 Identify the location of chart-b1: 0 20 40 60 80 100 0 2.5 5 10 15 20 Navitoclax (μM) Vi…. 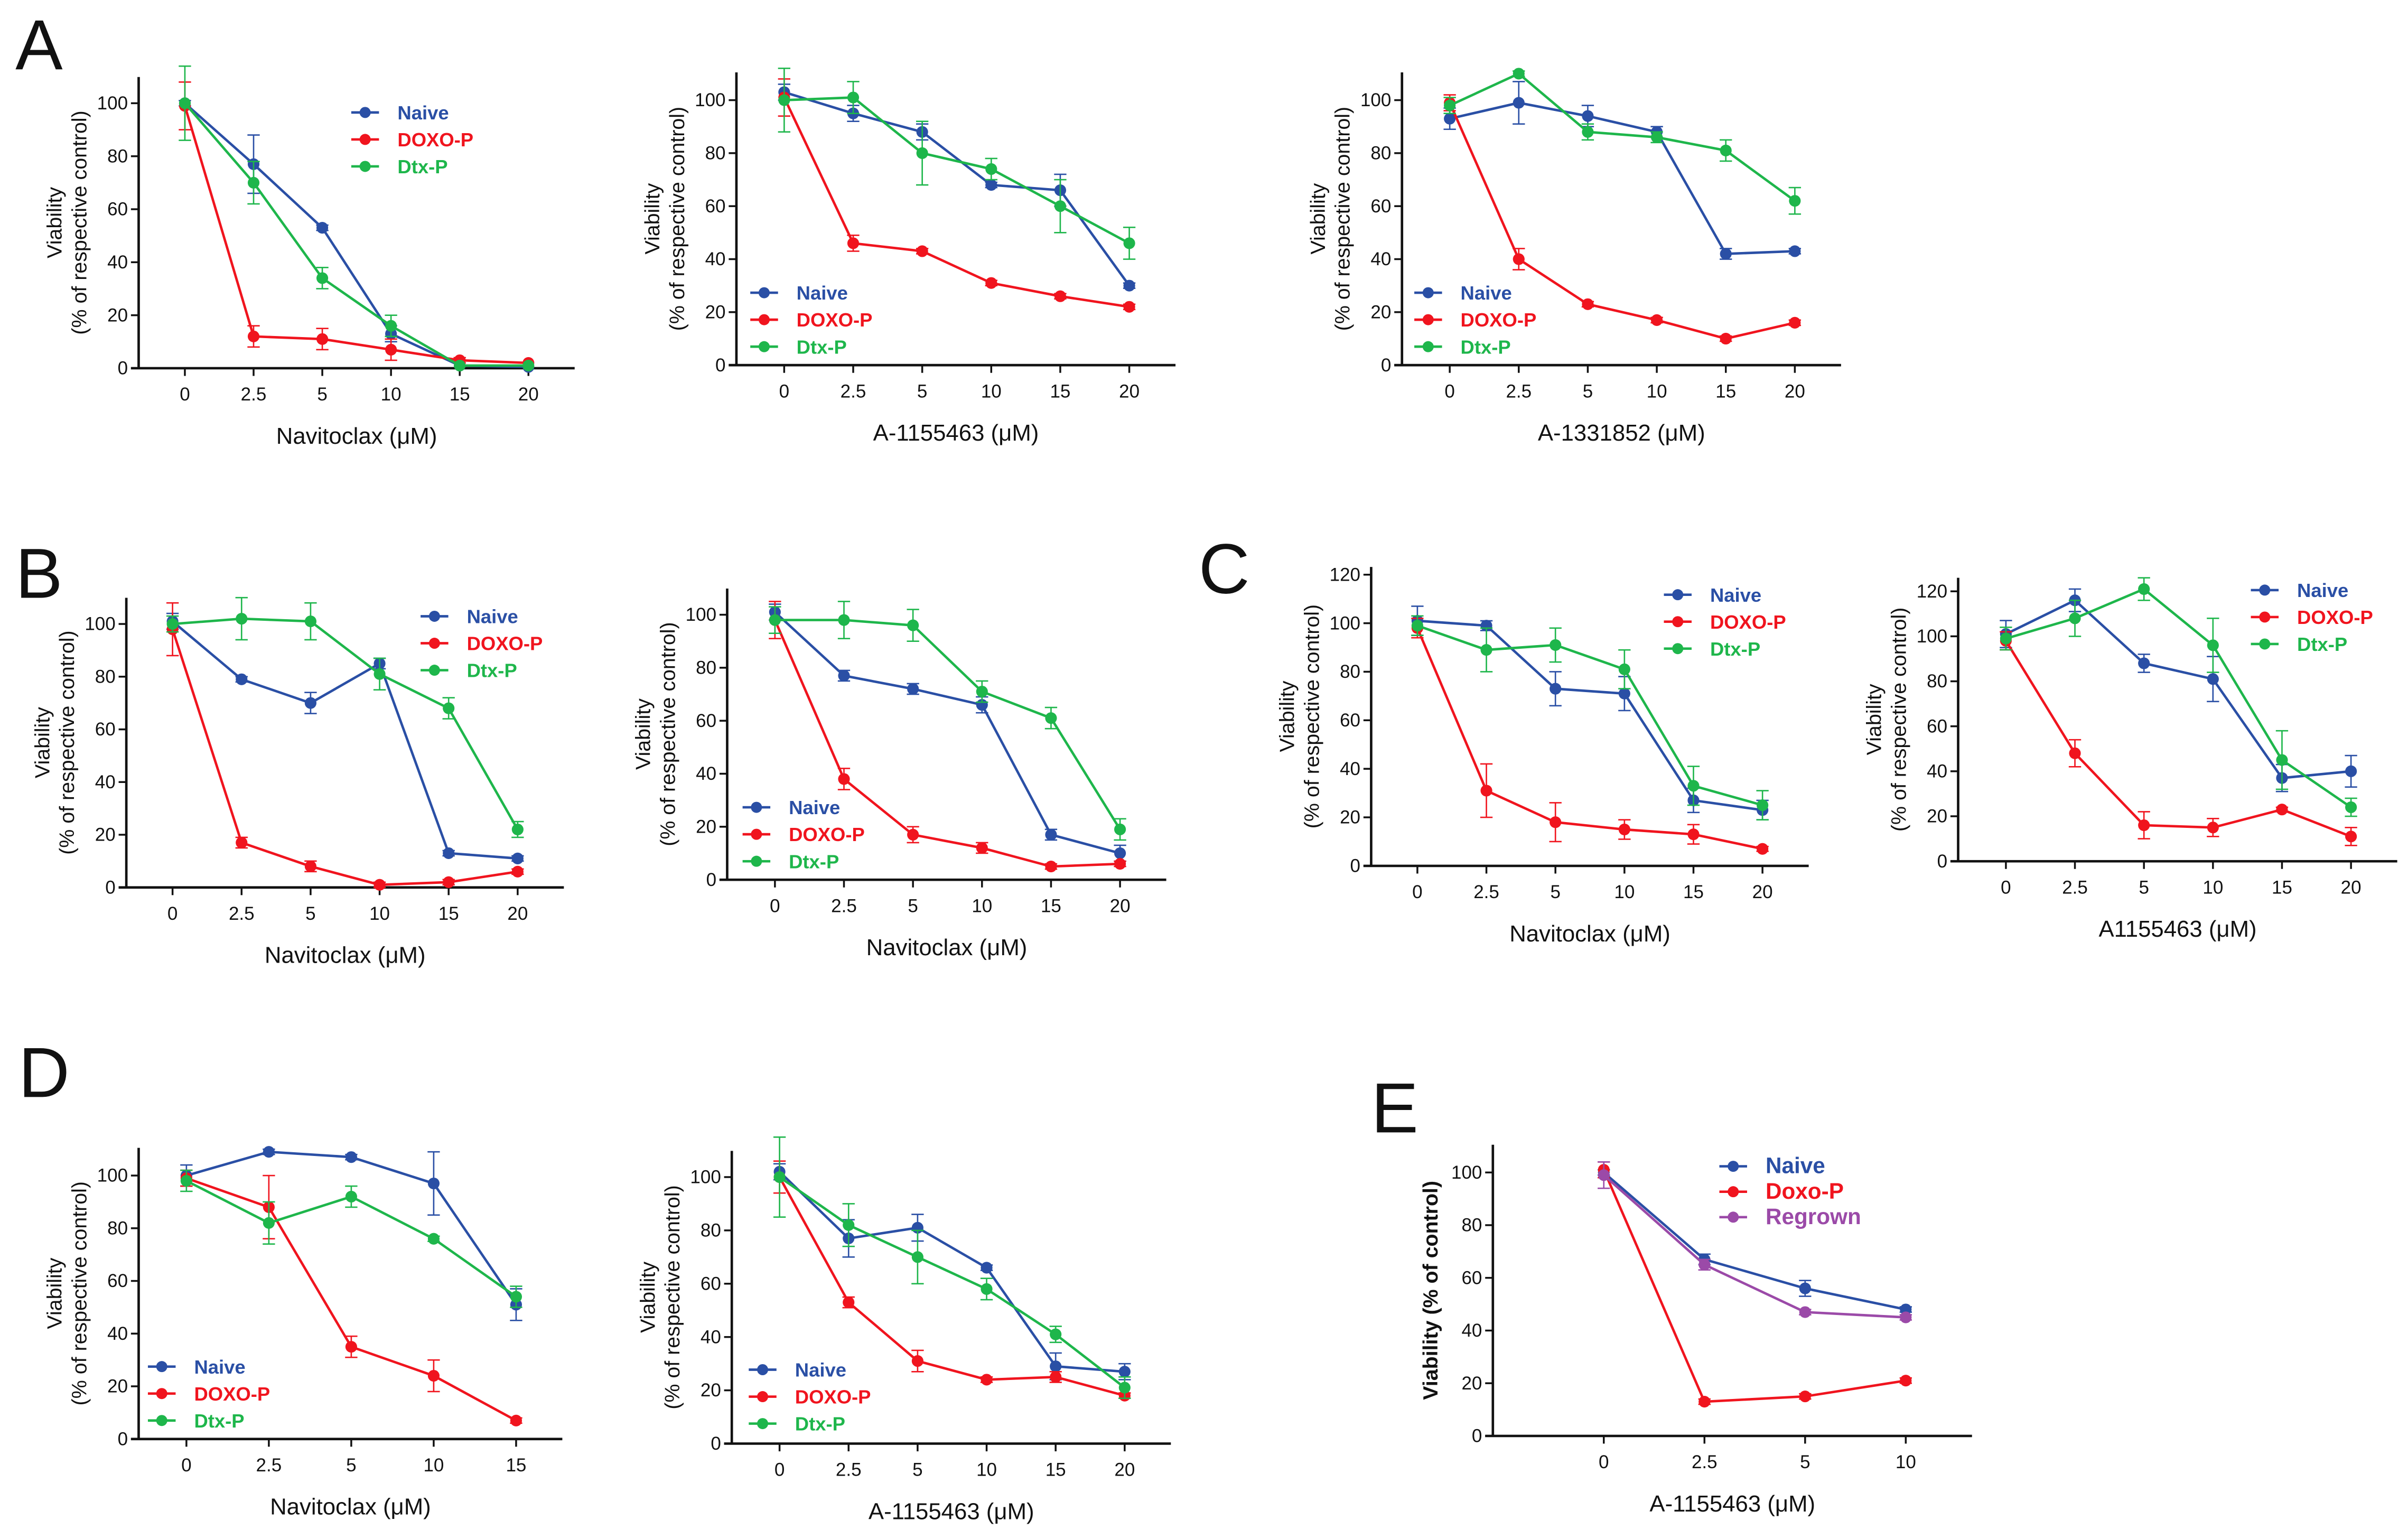
(297, 782).